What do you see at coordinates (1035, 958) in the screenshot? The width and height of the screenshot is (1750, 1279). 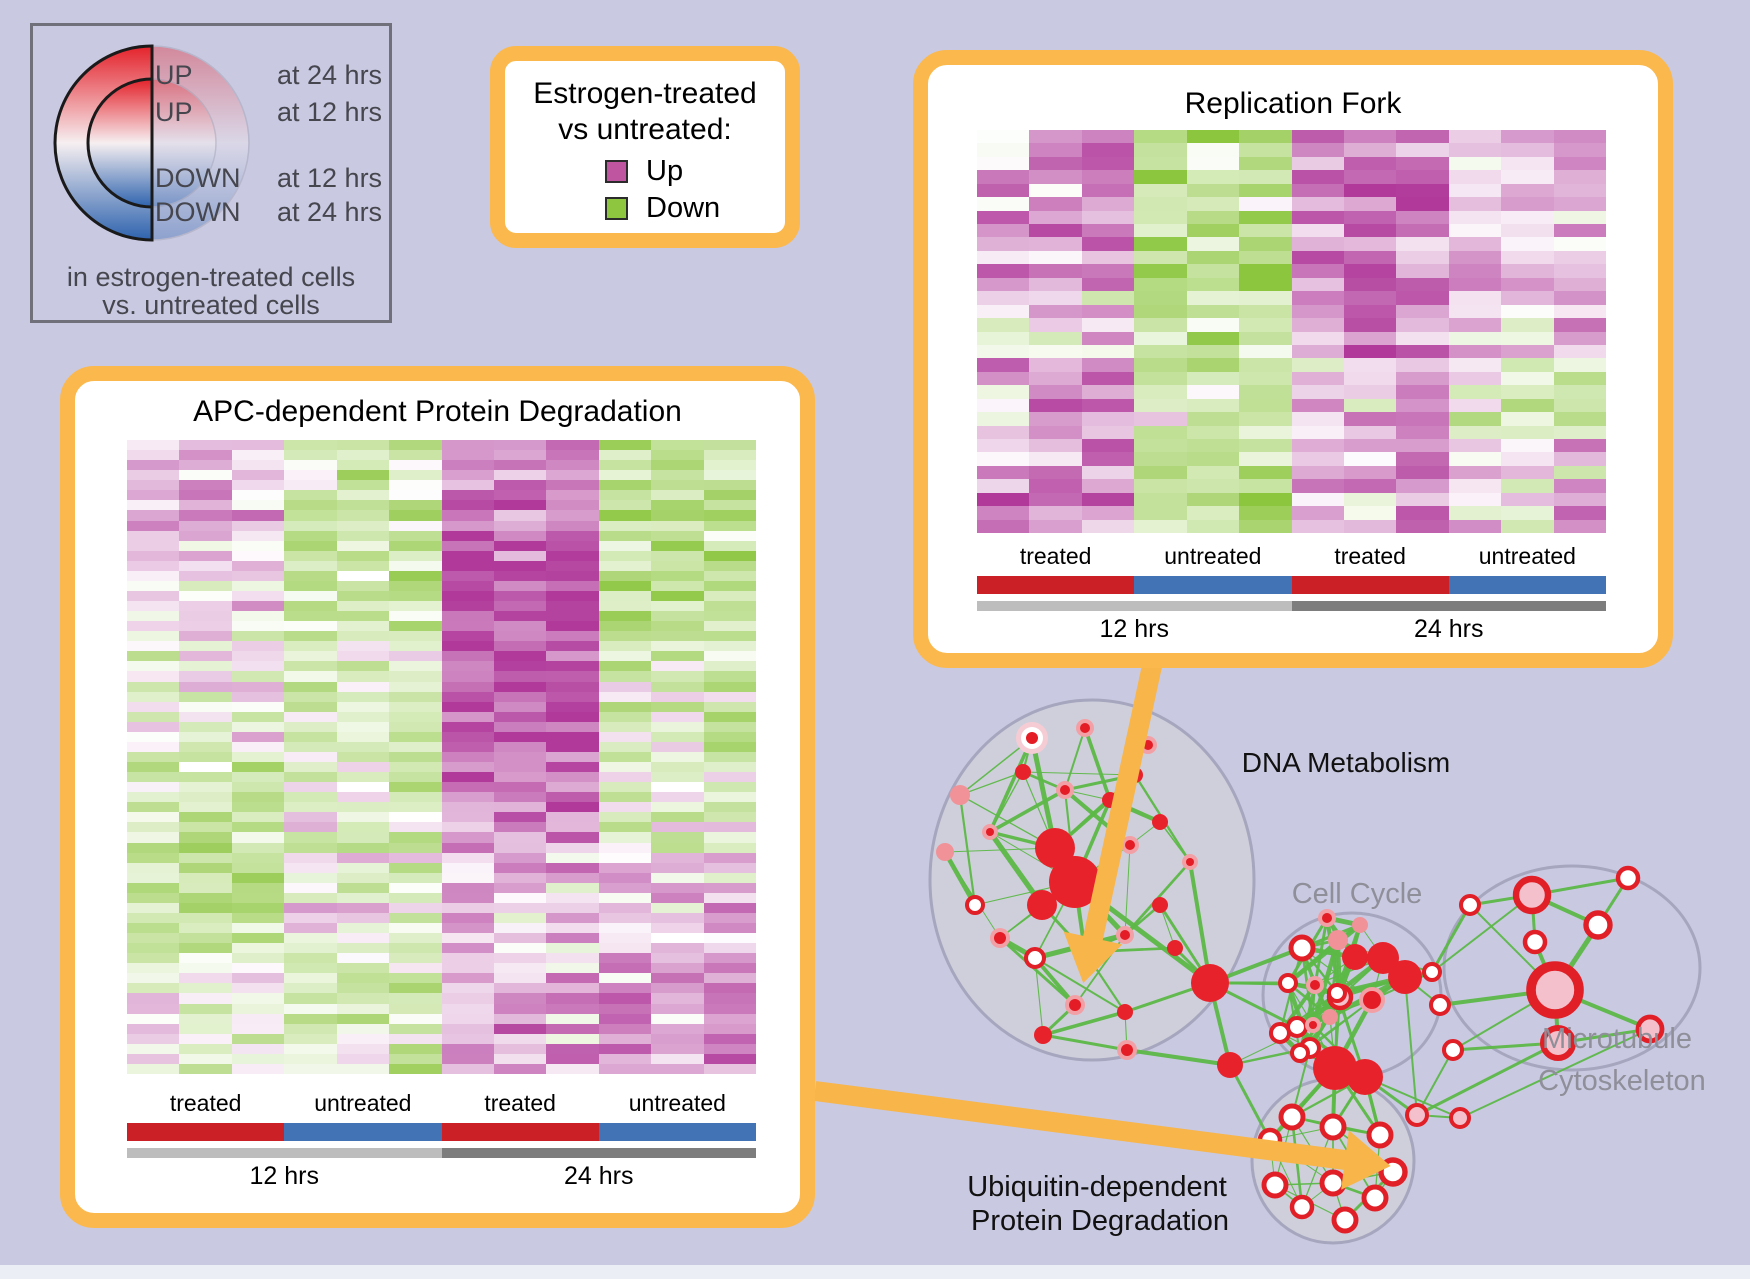 I see `network-node-white-center` at bounding box center [1035, 958].